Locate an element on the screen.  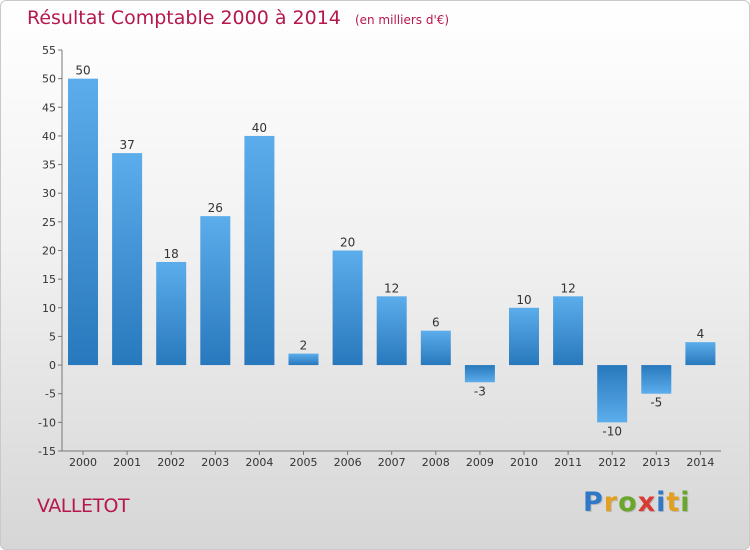
y-tick-label: 10 is located at coordinates (49, 308).